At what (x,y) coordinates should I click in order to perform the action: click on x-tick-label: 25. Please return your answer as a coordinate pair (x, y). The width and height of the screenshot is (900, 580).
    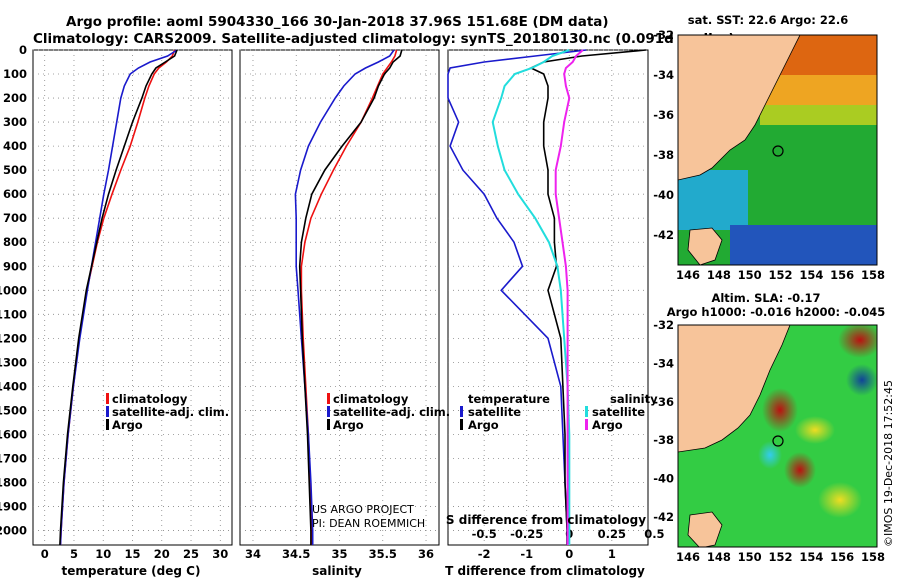
    Looking at the image, I should click on (191, 554).